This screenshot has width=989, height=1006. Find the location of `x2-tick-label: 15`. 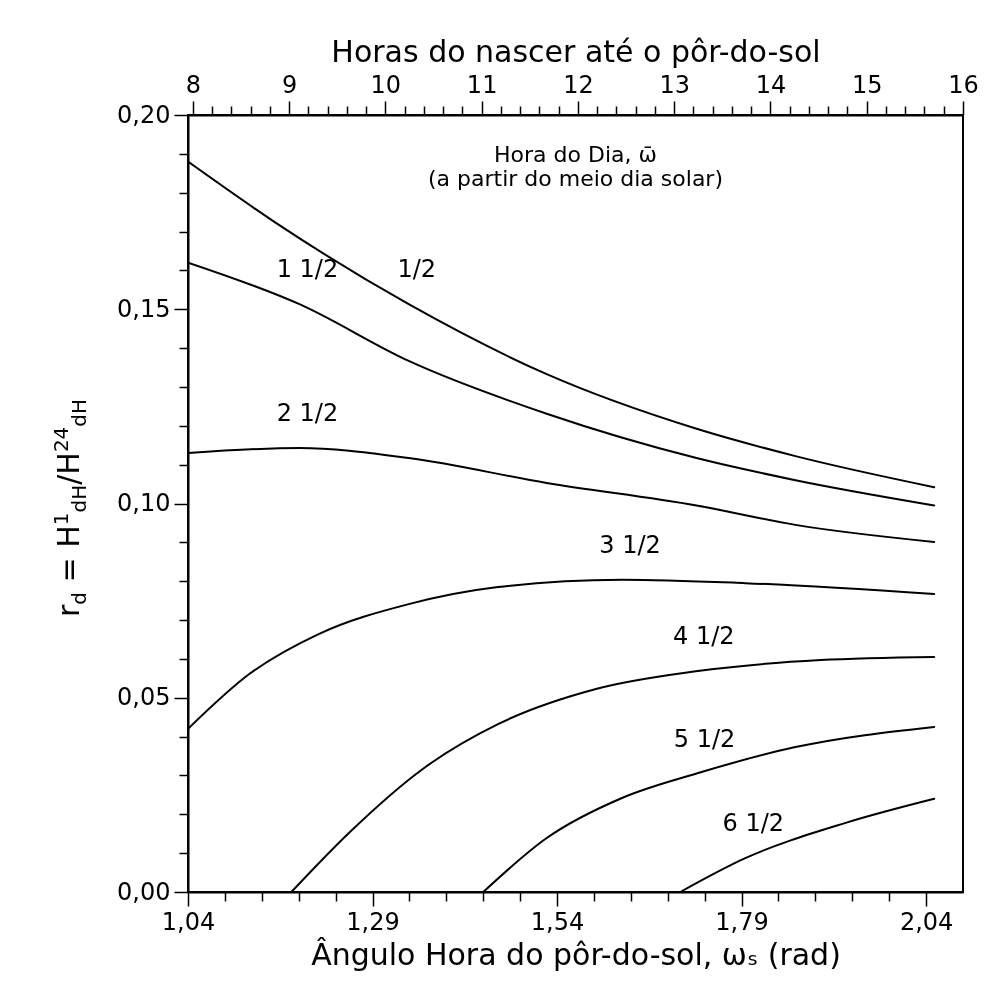

x2-tick-label: 15 is located at coordinates (867, 84).